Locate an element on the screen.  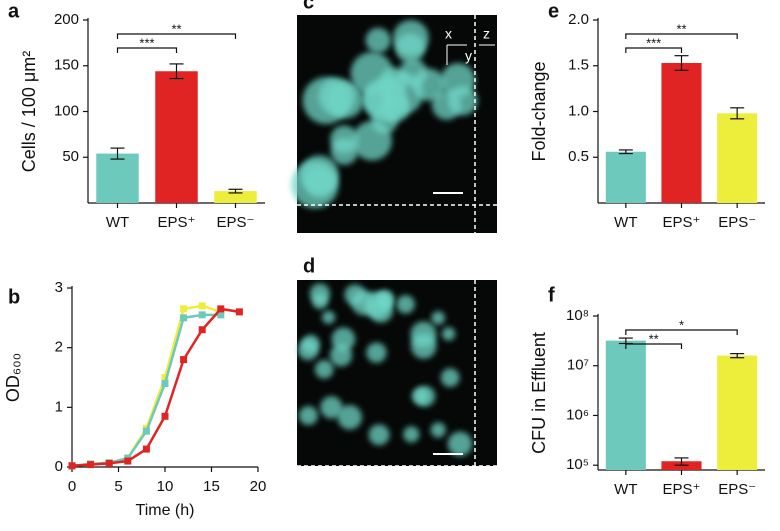
x-tick-label: 5 is located at coordinates (118, 486).